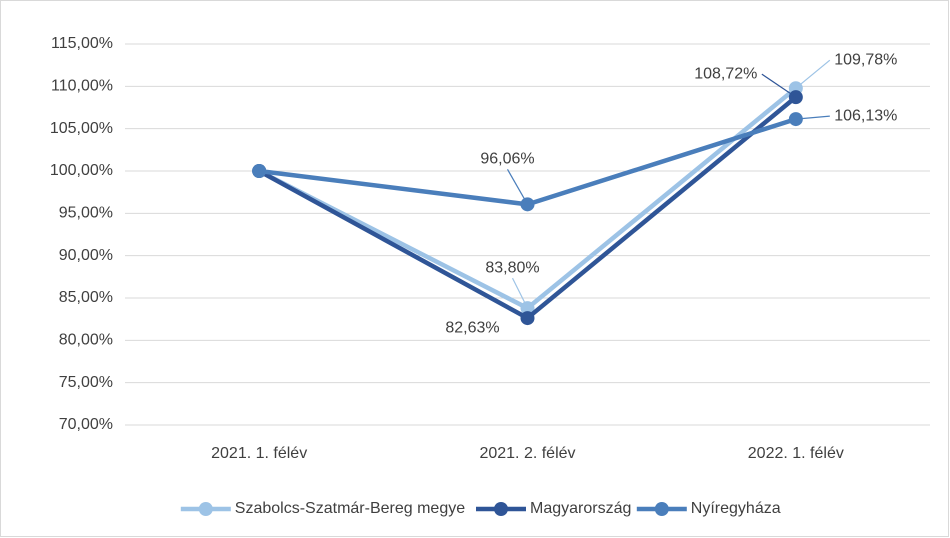 The height and width of the screenshot is (538, 950). What do you see at coordinates (865, 115) in the screenshot?
I see `data-label: 106,13%` at bounding box center [865, 115].